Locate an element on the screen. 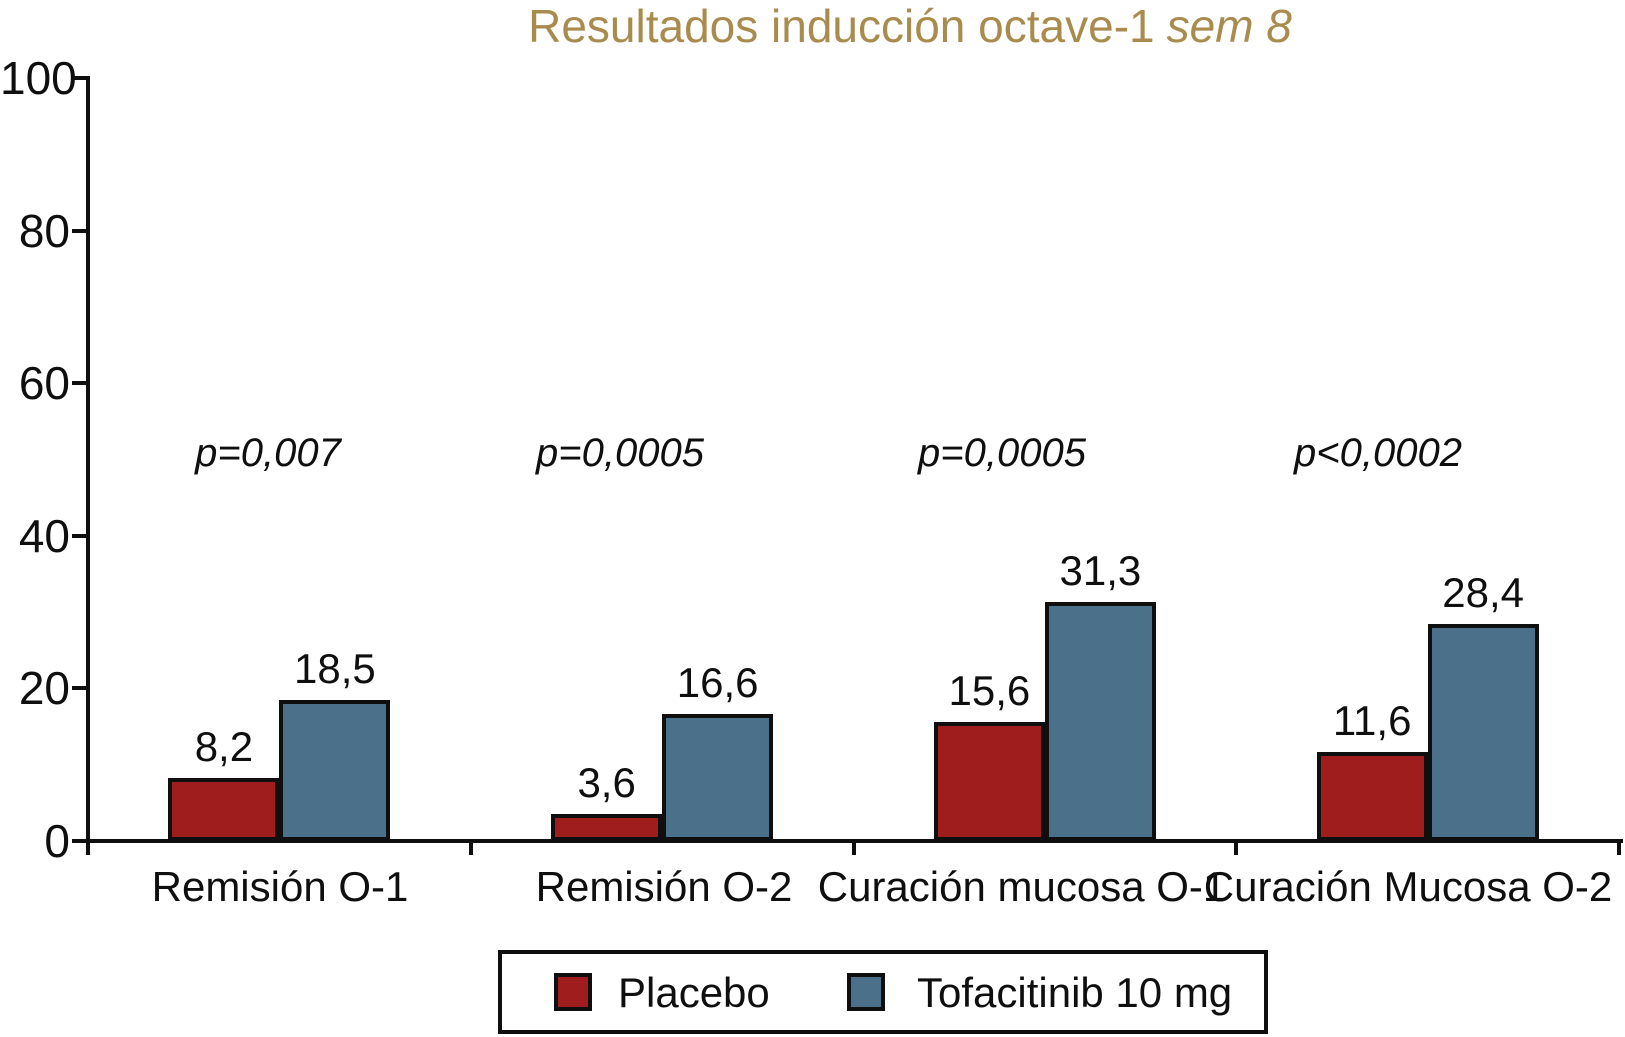  chart-title-main: Resultados inducción octave-1 is located at coordinates (841, 26).